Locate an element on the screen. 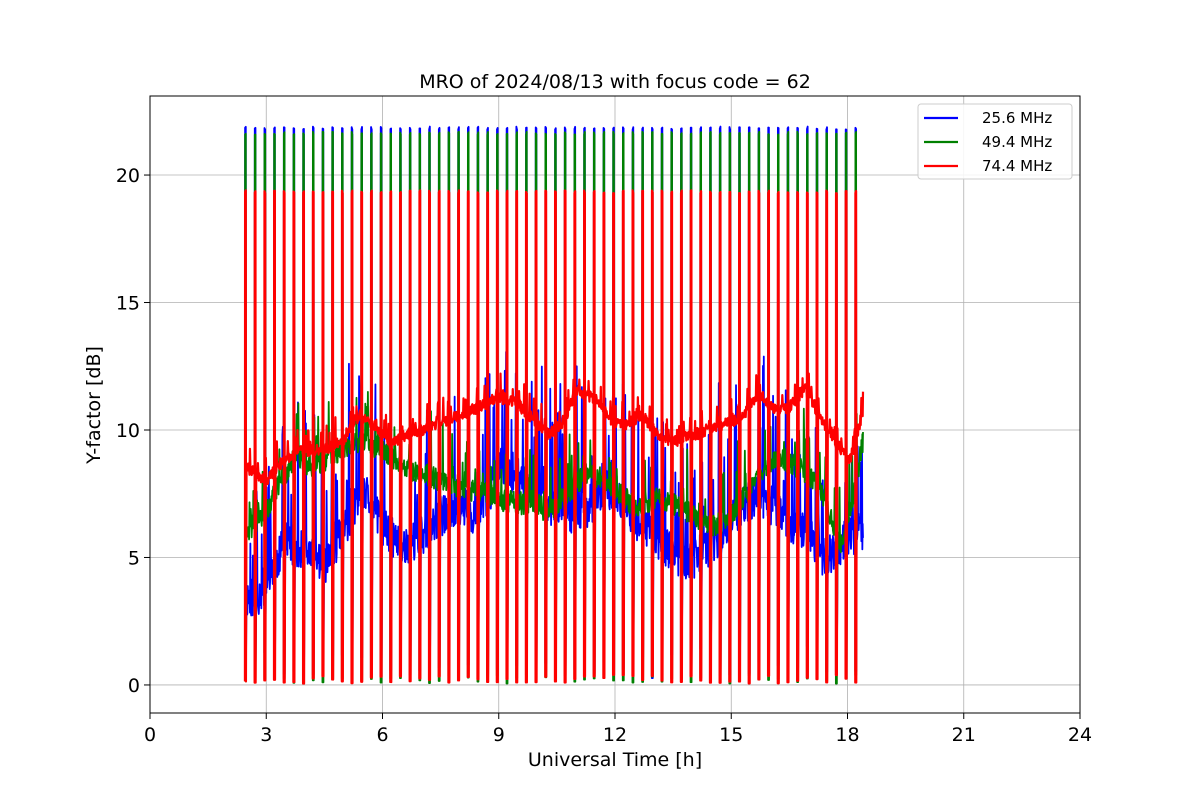 The image size is (1200, 800). y-tick-label: 0 is located at coordinates (134, 686).